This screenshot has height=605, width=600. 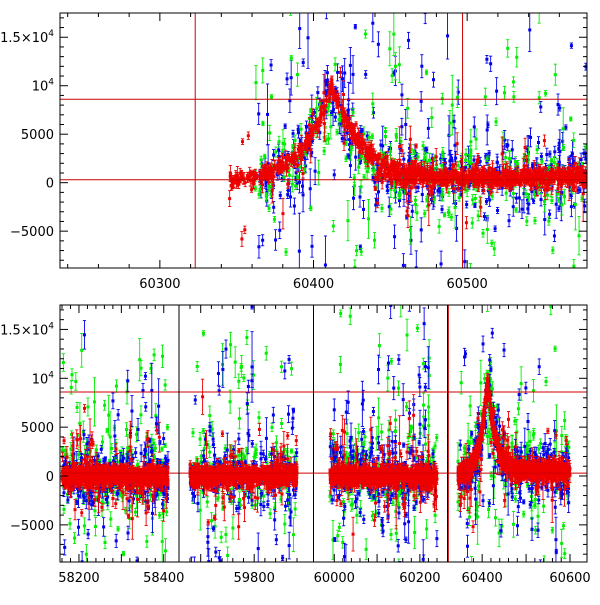 I want to click on y-tick-label: 5000, so click(x=37, y=135).